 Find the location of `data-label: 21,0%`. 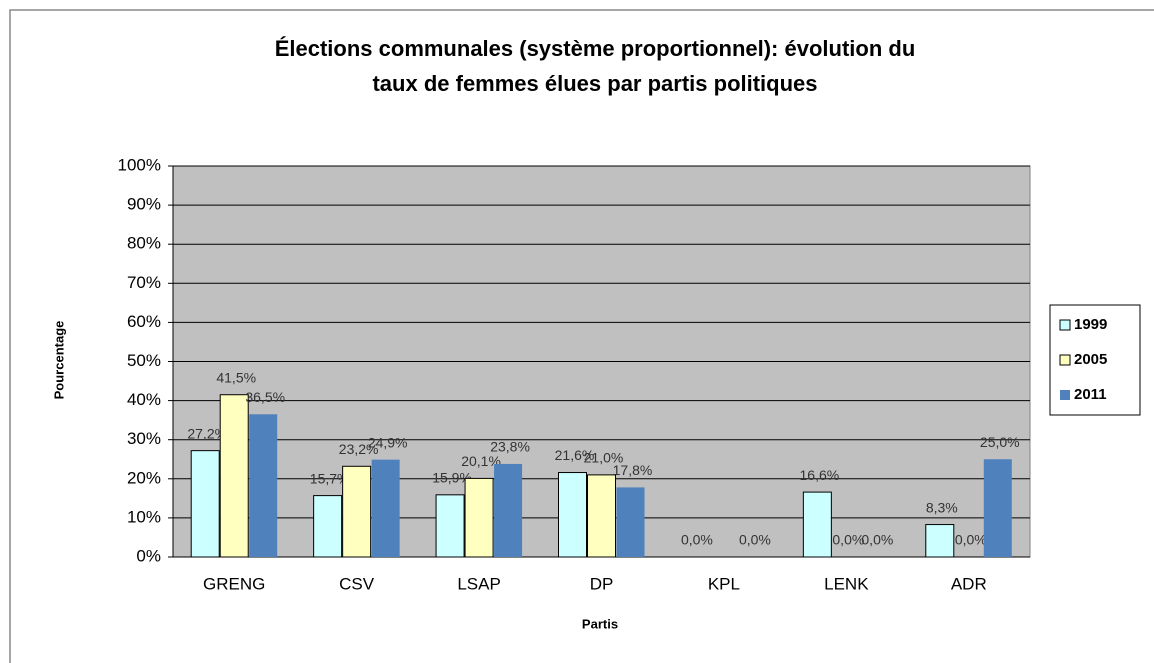

data-label: 21,0% is located at coordinates (604, 458).